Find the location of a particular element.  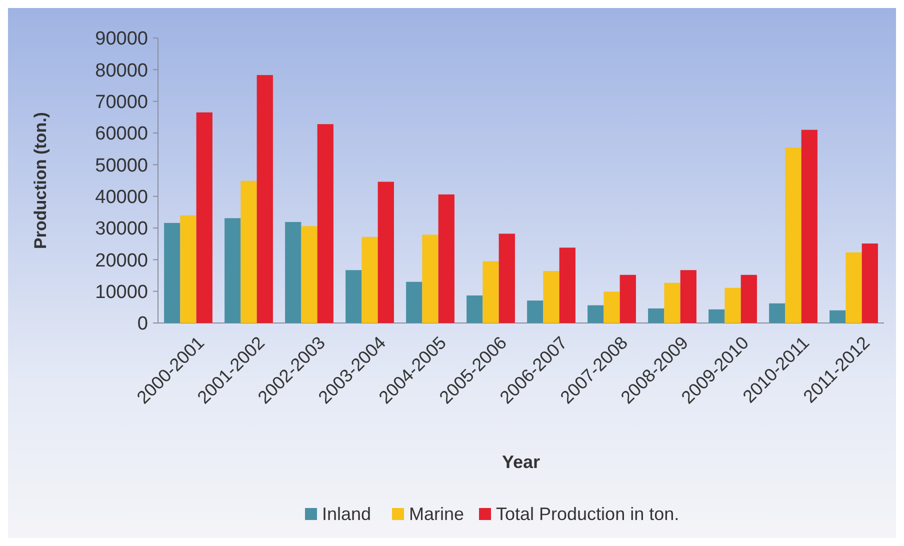

y-tick-label: 10000 is located at coordinates (121, 292).